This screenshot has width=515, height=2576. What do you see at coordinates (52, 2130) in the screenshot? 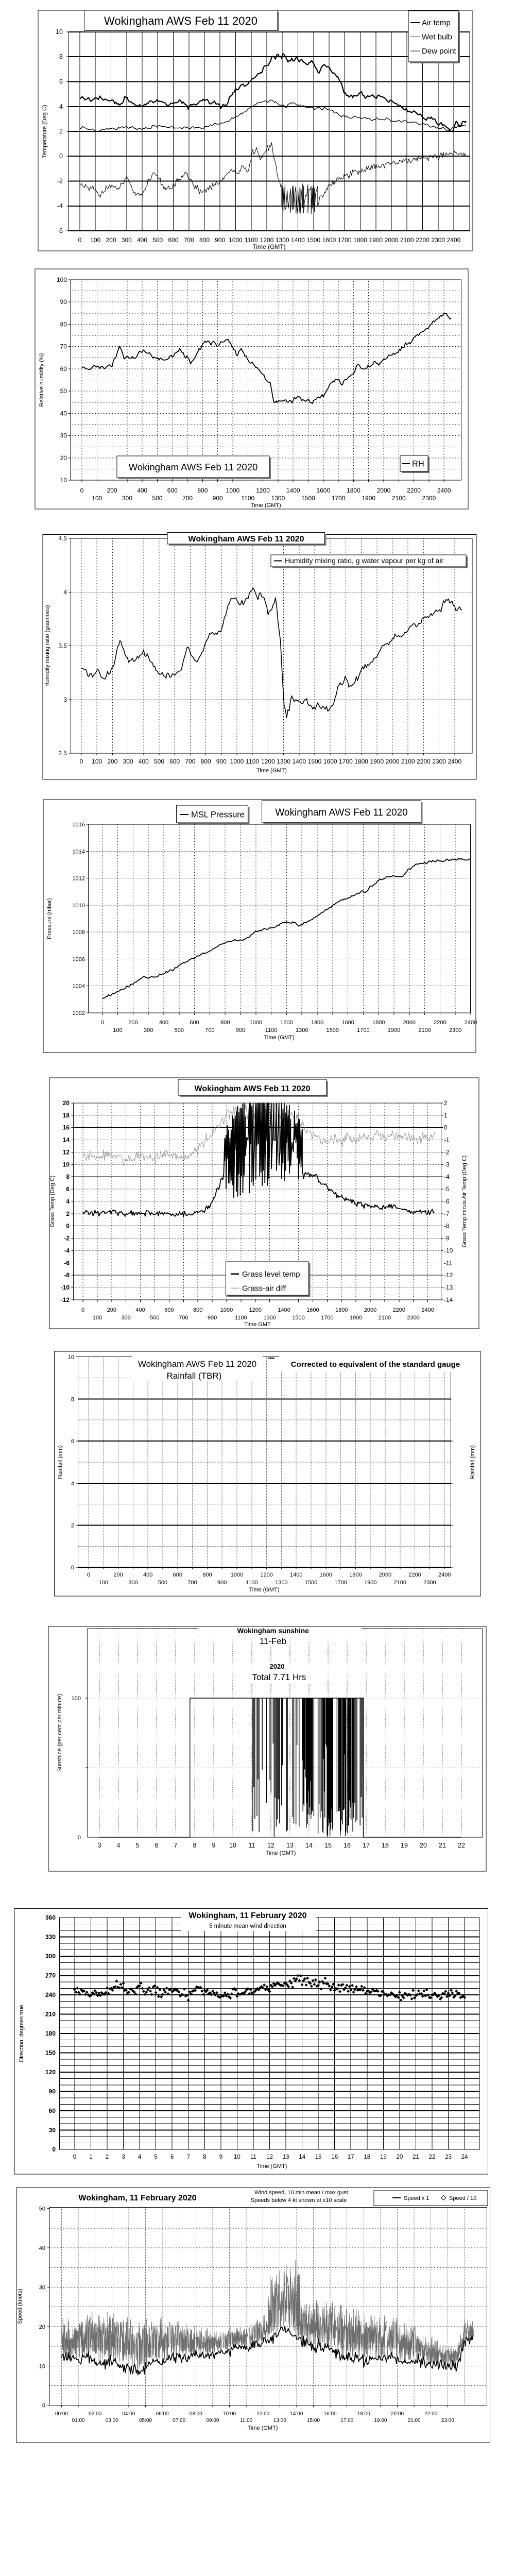
I see `svg-text: 30` at bounding box center [52, 2130].